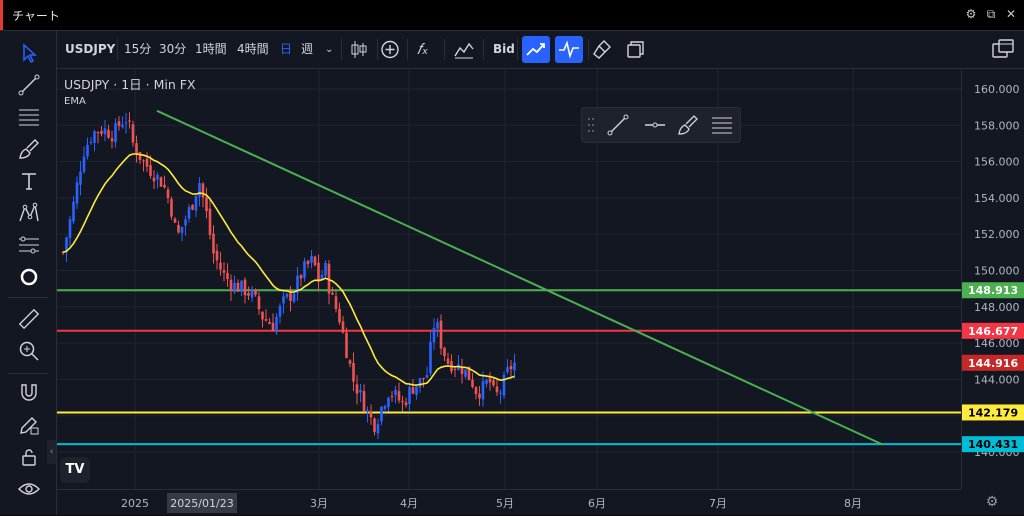  What do you see at coordinates (29, 489) in the screenshot?
I see `eye-icon` at bounding box center [29, 489].